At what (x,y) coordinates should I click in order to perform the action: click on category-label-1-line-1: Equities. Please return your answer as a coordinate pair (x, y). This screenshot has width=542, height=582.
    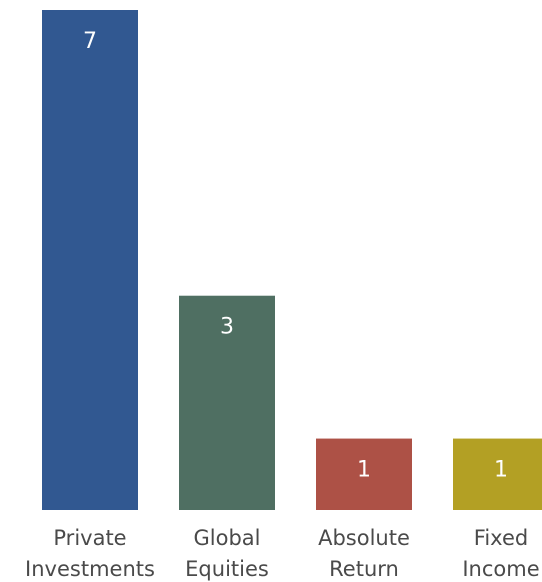
    Looking at the image, I should click on (227, 569).